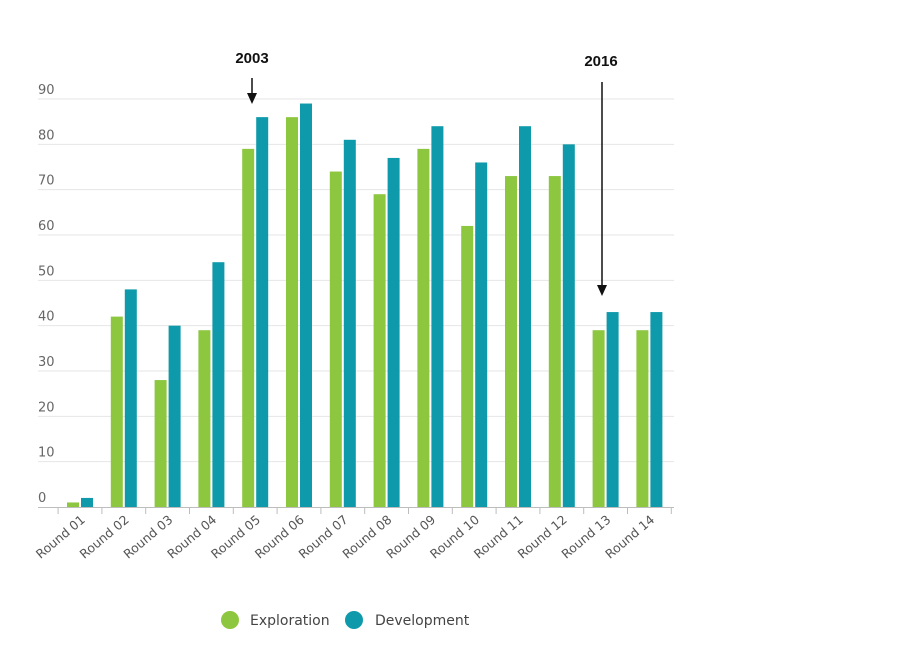  Describe the element at coordinates (46, 407) in the screenshot. I see `y-tick-label: 20` at that location.